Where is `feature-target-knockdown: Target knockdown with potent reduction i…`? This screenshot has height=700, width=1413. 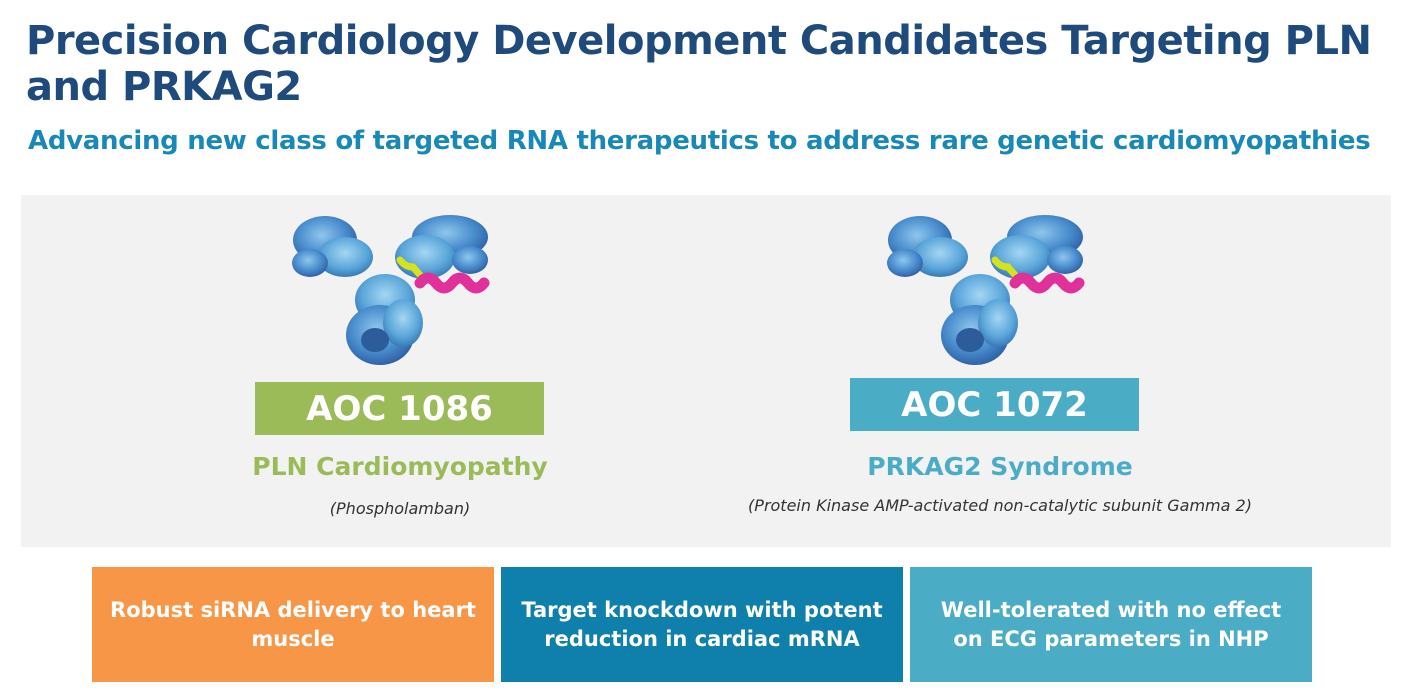 feature-target-knockdown: Target knockdown with potent reduction i… is located at coordinates (702, 624).